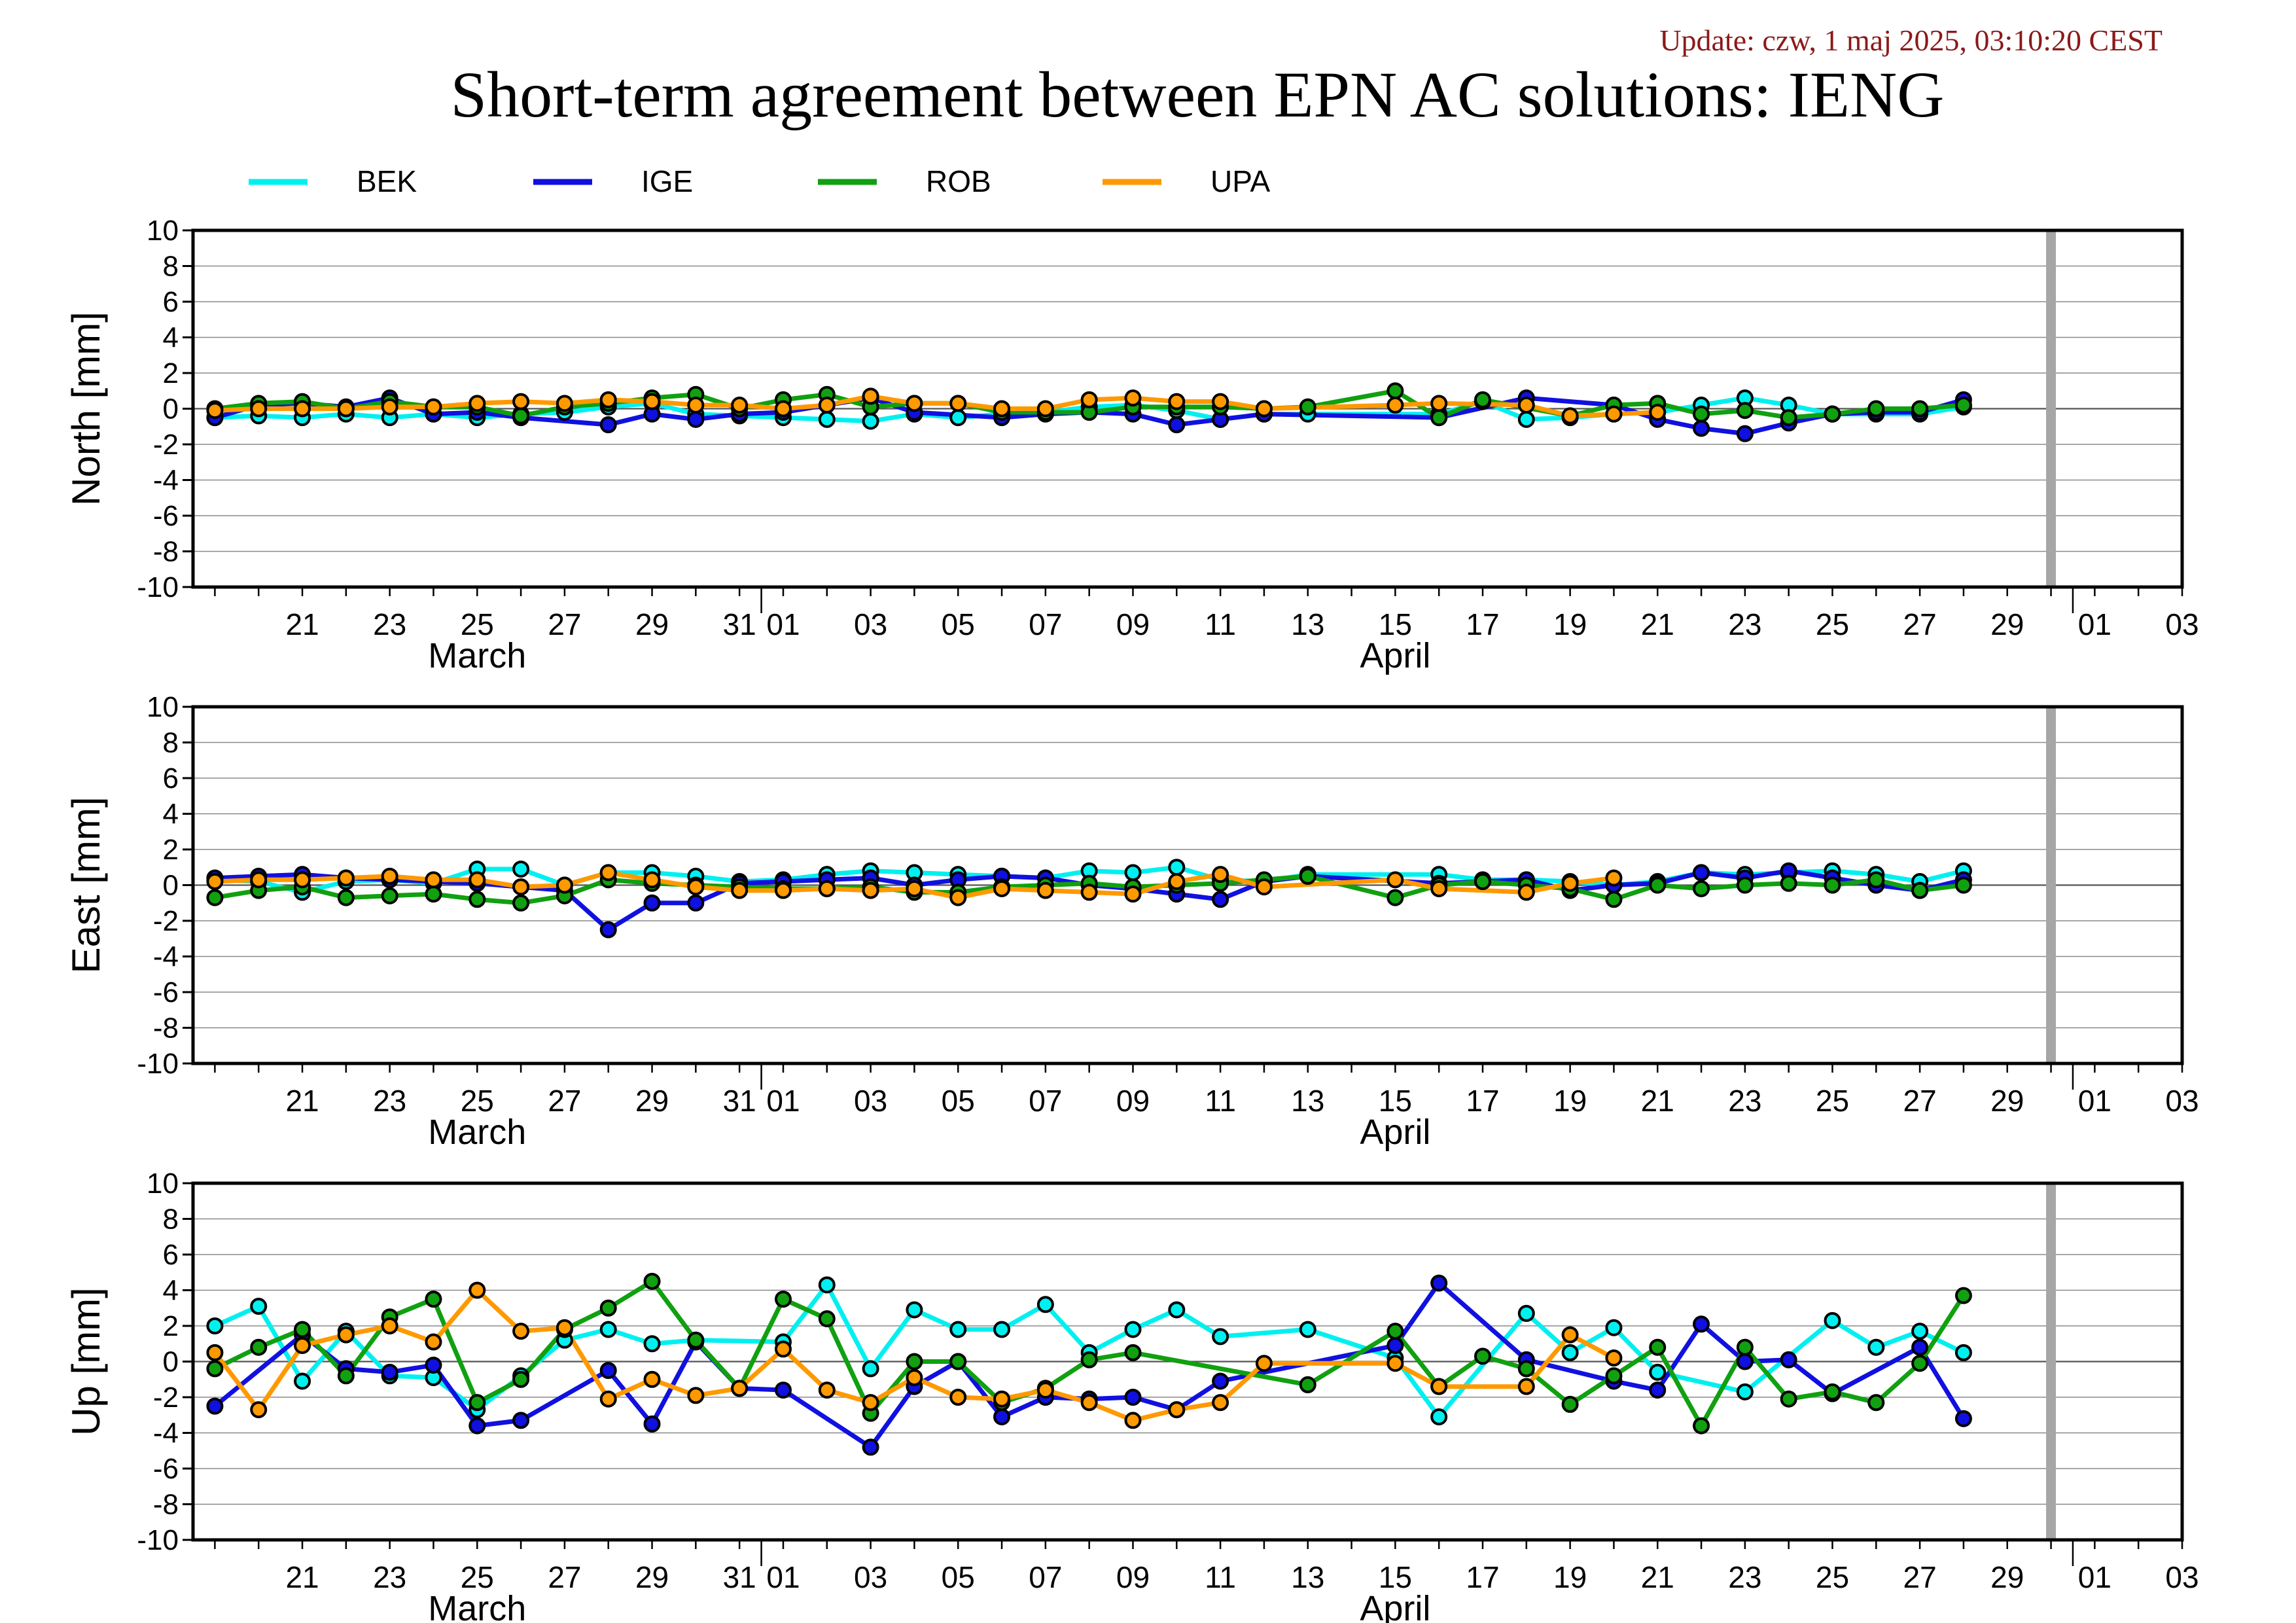 This screenshot has width=2296, height=1623. What do you see at coordinates (652, 1577) in the screenshot?
I see `x-tick-label: 29` at bounding box center [652, 1577].